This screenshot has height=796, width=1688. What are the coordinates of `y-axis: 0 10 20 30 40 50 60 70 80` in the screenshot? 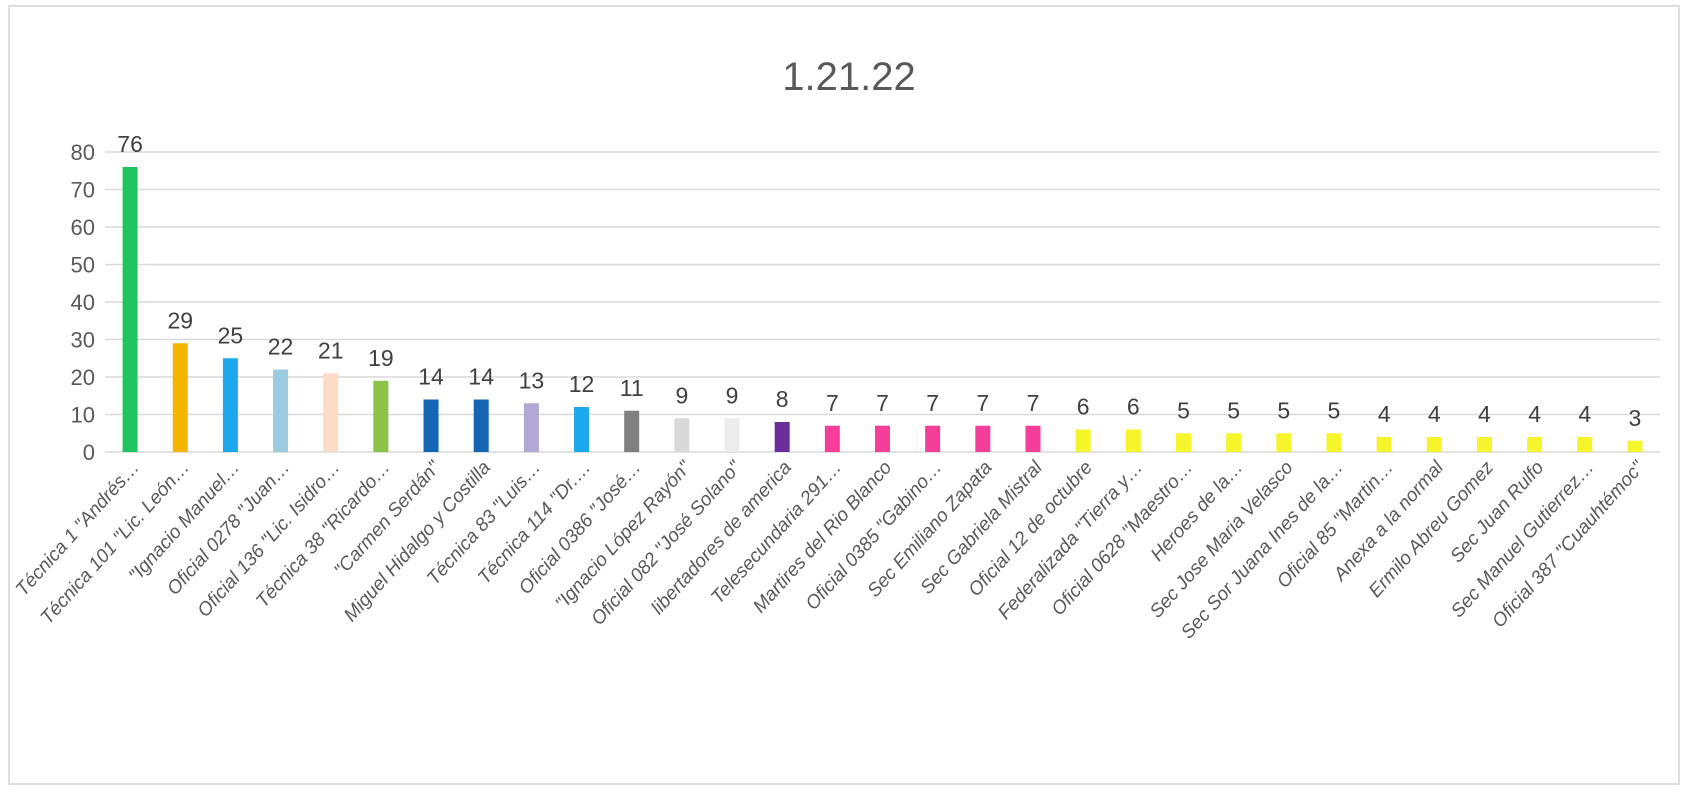 It's located at (83, 302).